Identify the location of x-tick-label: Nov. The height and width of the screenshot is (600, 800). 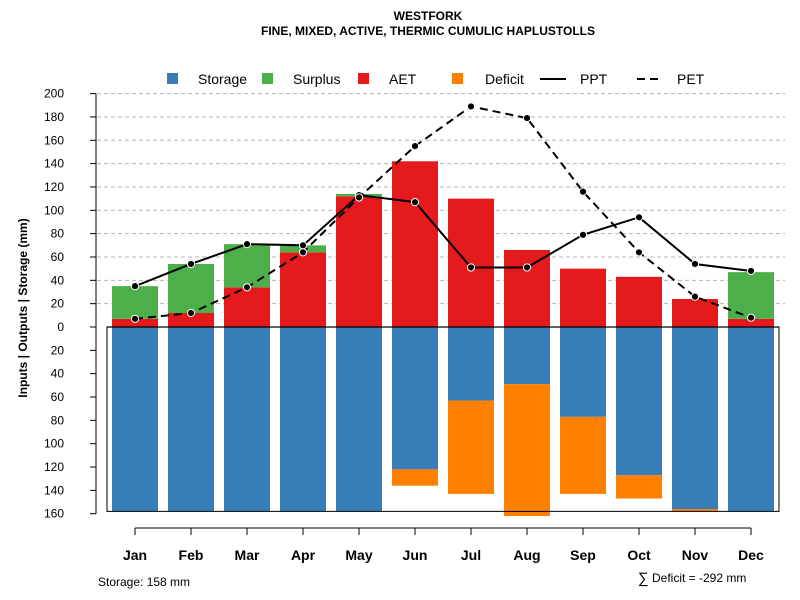
(695, 555).